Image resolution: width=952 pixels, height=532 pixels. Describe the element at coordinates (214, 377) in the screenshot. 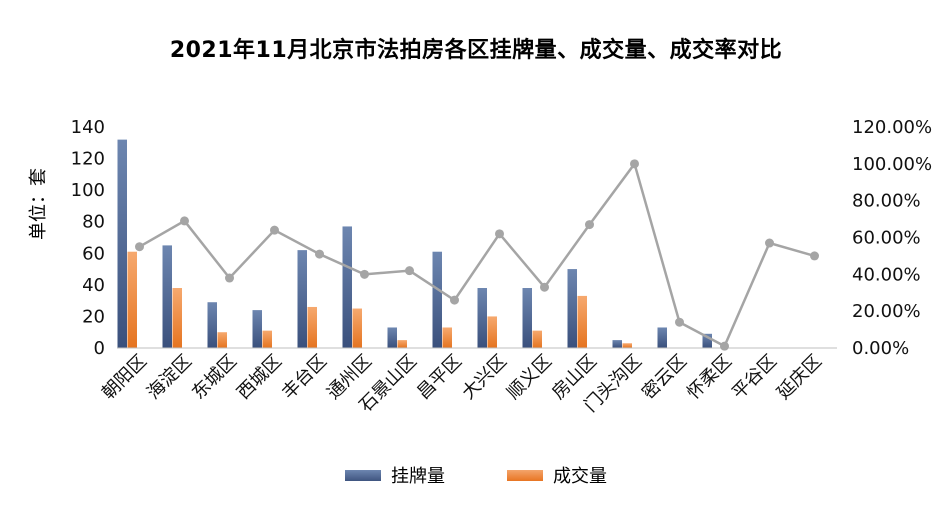

I see `x-tick-label: 东城区` at that location.